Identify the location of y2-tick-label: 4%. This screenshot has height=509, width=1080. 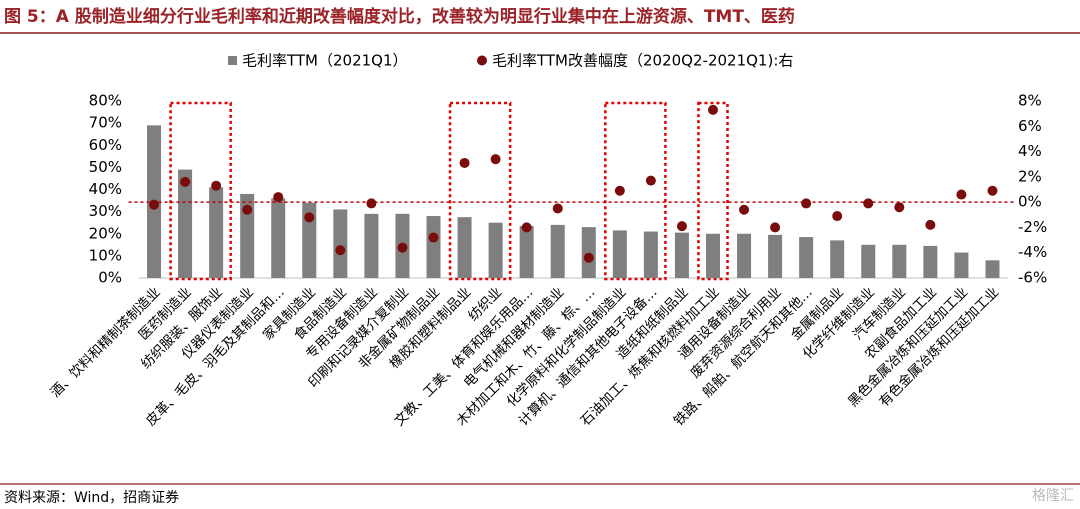
(1030, 151).